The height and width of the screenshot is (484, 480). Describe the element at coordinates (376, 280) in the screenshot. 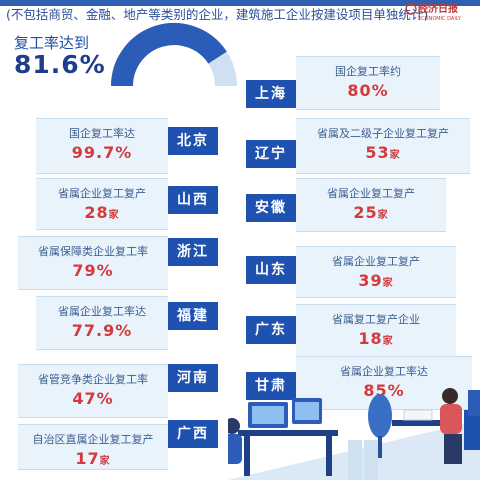

I see `card-value: 39家` at that location.